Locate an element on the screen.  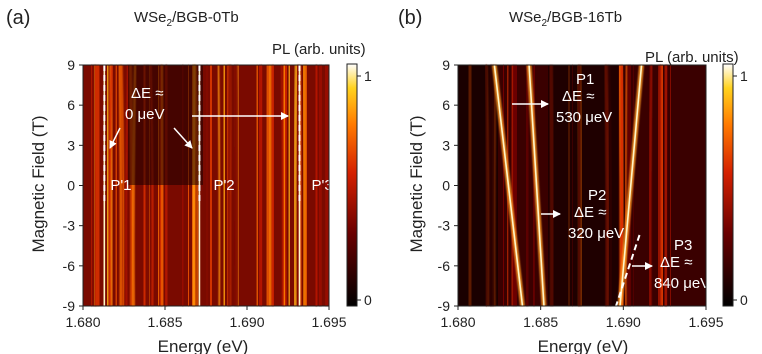
panel-b-colorbar-label: PL (arb. units) is located at coordinates (692, 57).